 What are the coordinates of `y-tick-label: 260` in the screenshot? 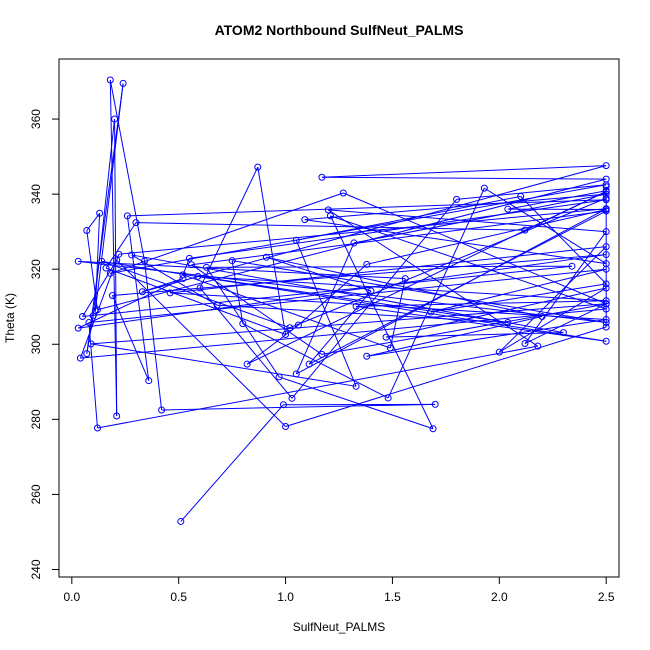 It's located at (36, 494).